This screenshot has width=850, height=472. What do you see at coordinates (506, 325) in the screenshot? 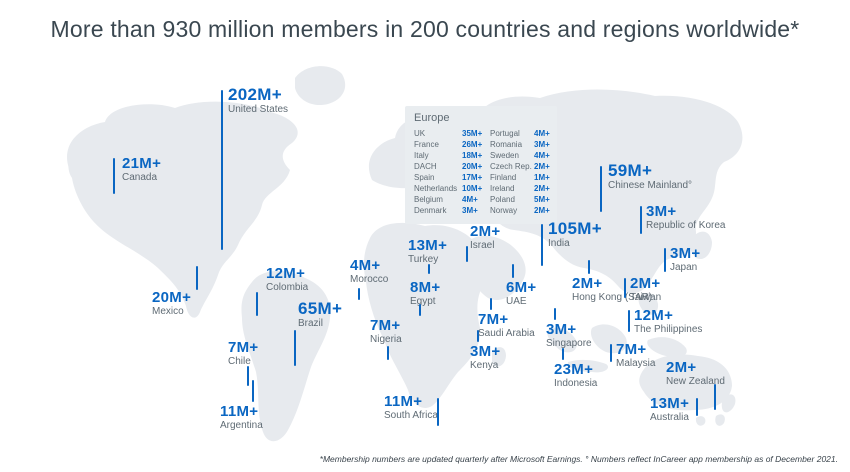
I see `country-label-saudi-arabia: 7M+ Saudi Arabia` at bounding box center [506, 325].